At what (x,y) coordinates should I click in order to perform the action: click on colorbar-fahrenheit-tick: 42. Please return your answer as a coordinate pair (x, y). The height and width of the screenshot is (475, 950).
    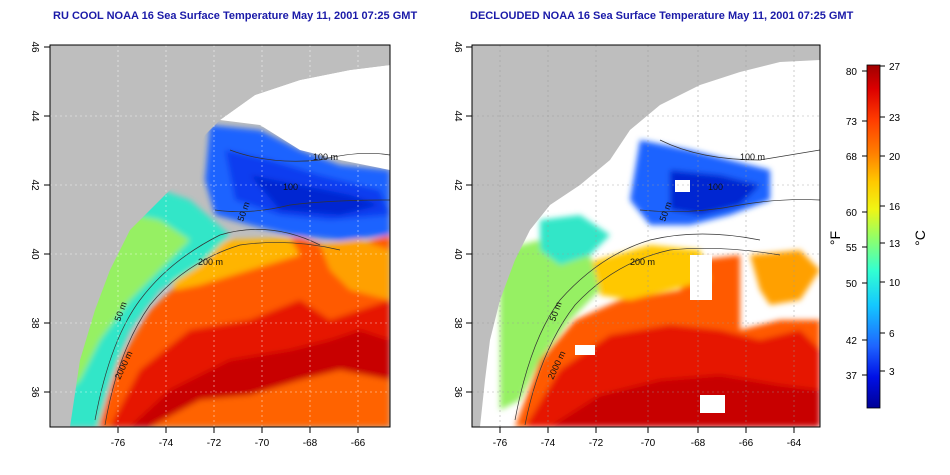
    Looking at the image, I should click on (852, 341).